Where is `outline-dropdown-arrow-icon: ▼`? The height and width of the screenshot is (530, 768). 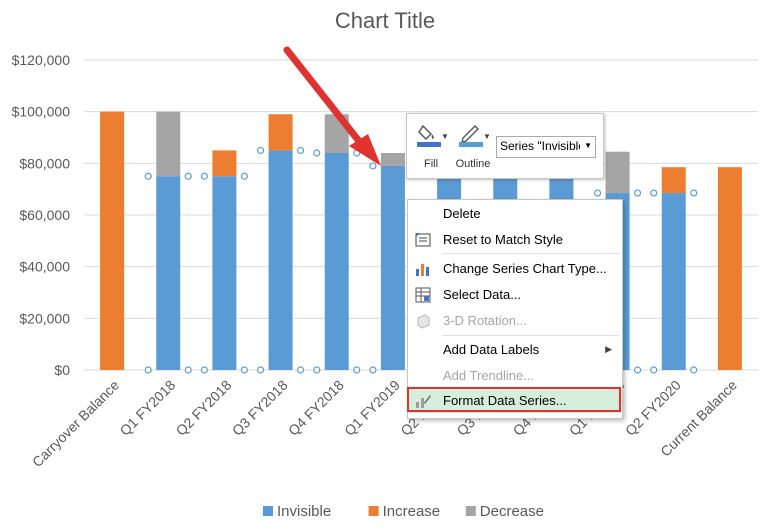
outline-dropdown-arrow-icon: ▼ is located at coordinates (487, 136).